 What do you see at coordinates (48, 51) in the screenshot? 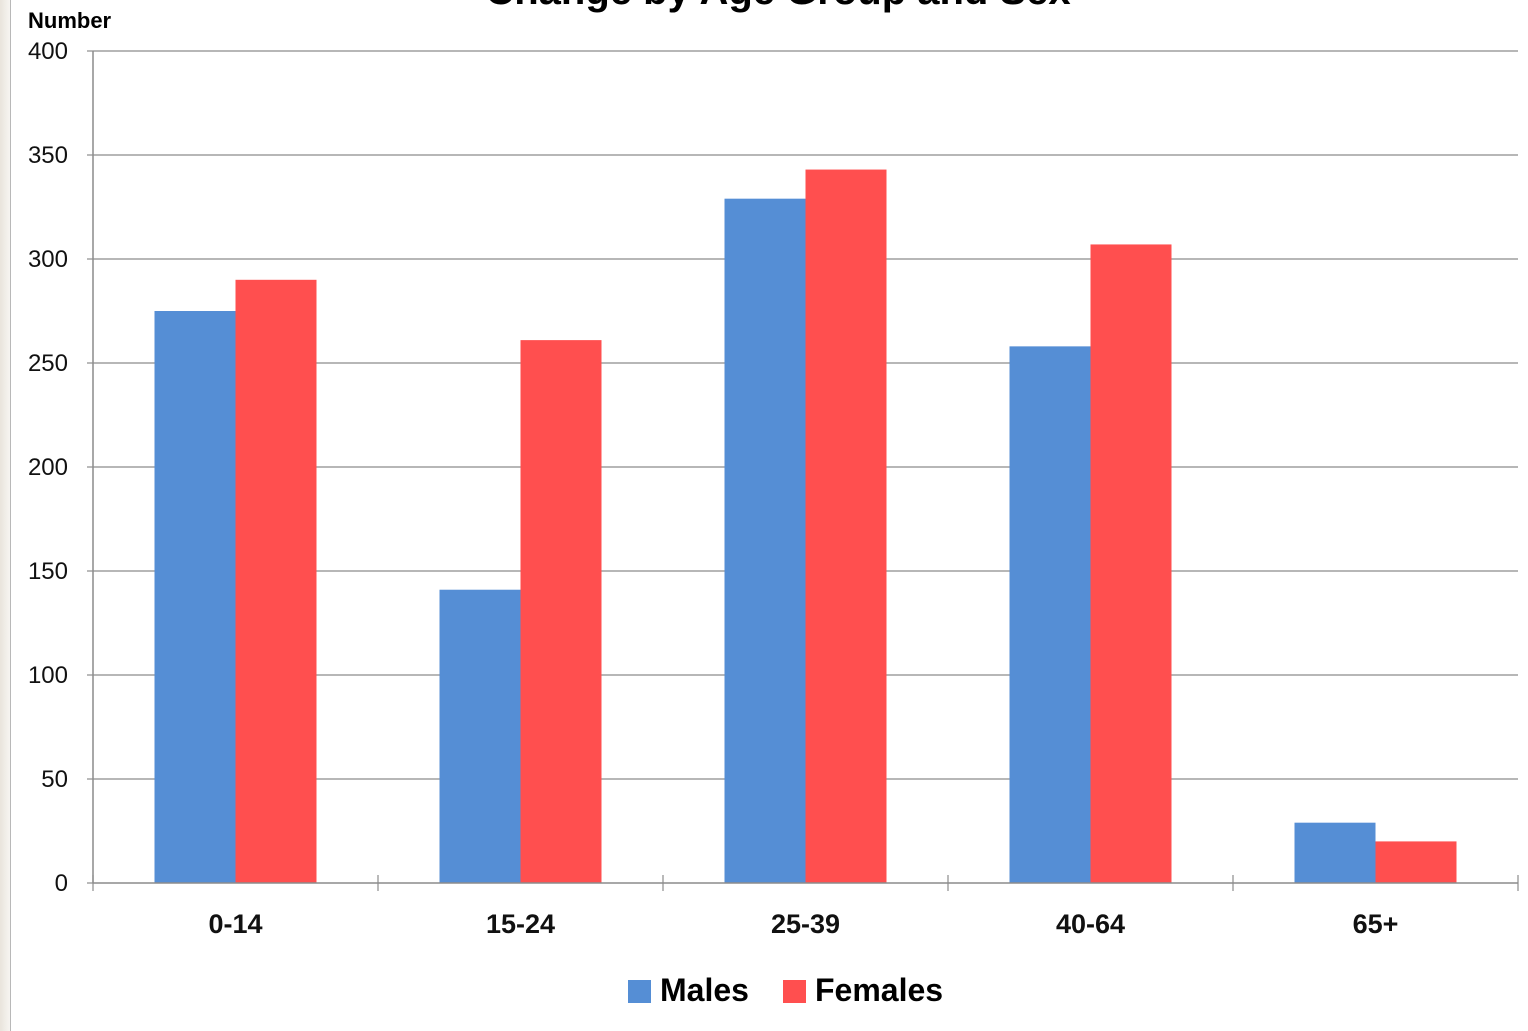
I see `y-tick-label: 400` at bounding box center [48, 51].